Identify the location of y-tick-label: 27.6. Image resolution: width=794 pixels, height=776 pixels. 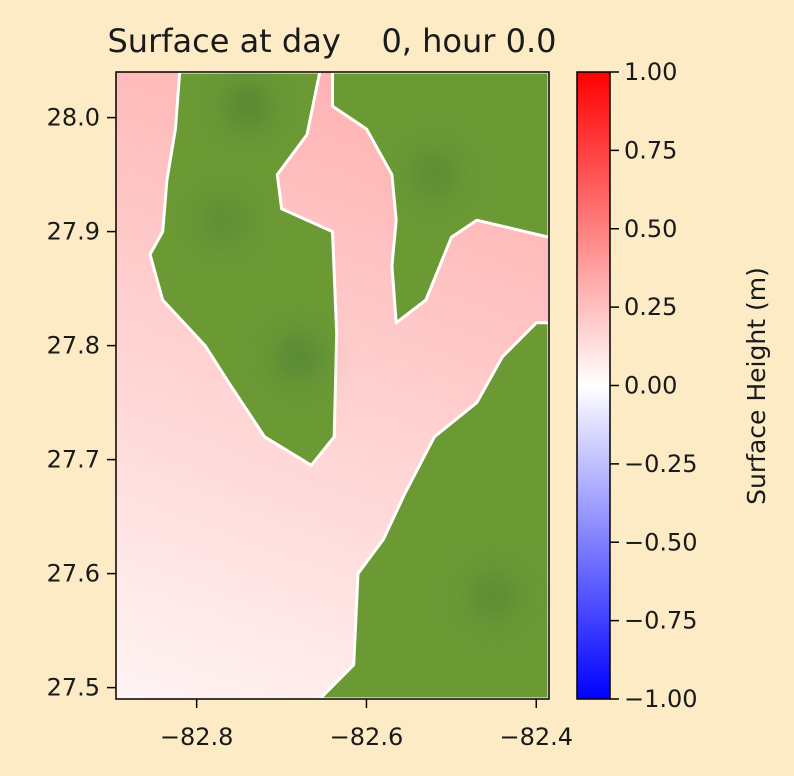
(73, 574).